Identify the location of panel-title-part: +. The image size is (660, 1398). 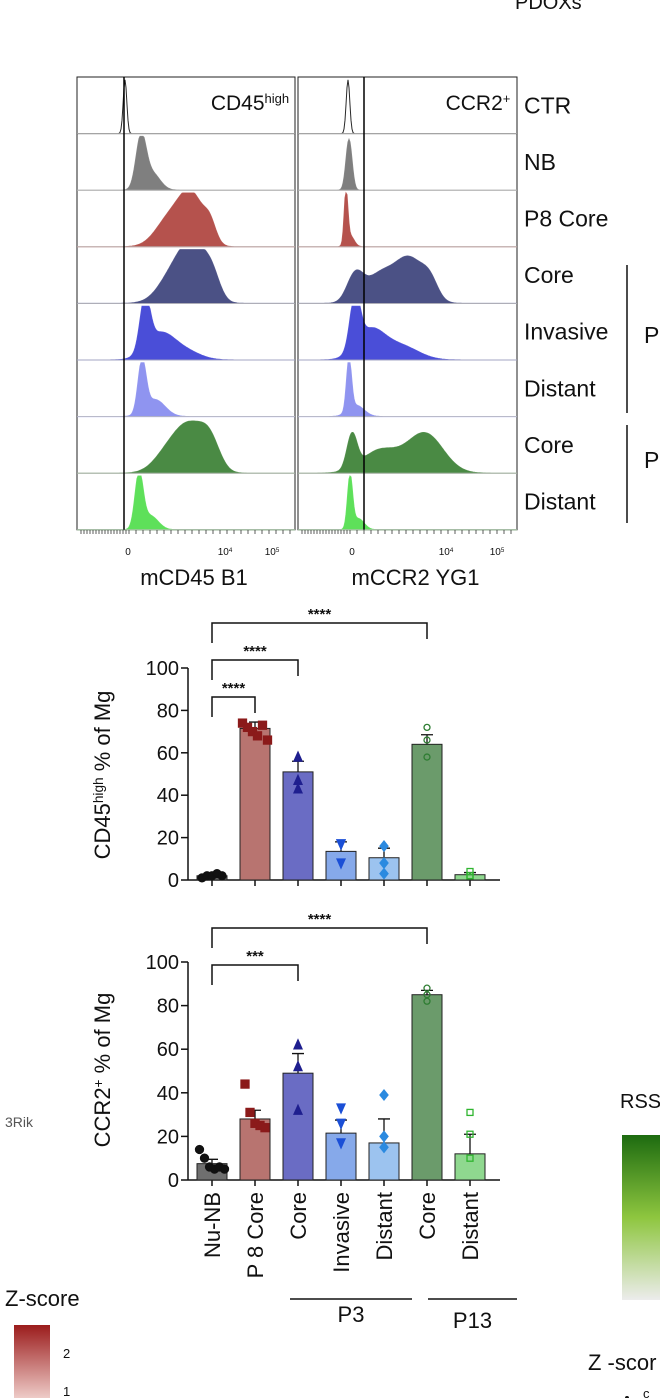
(507, 98).